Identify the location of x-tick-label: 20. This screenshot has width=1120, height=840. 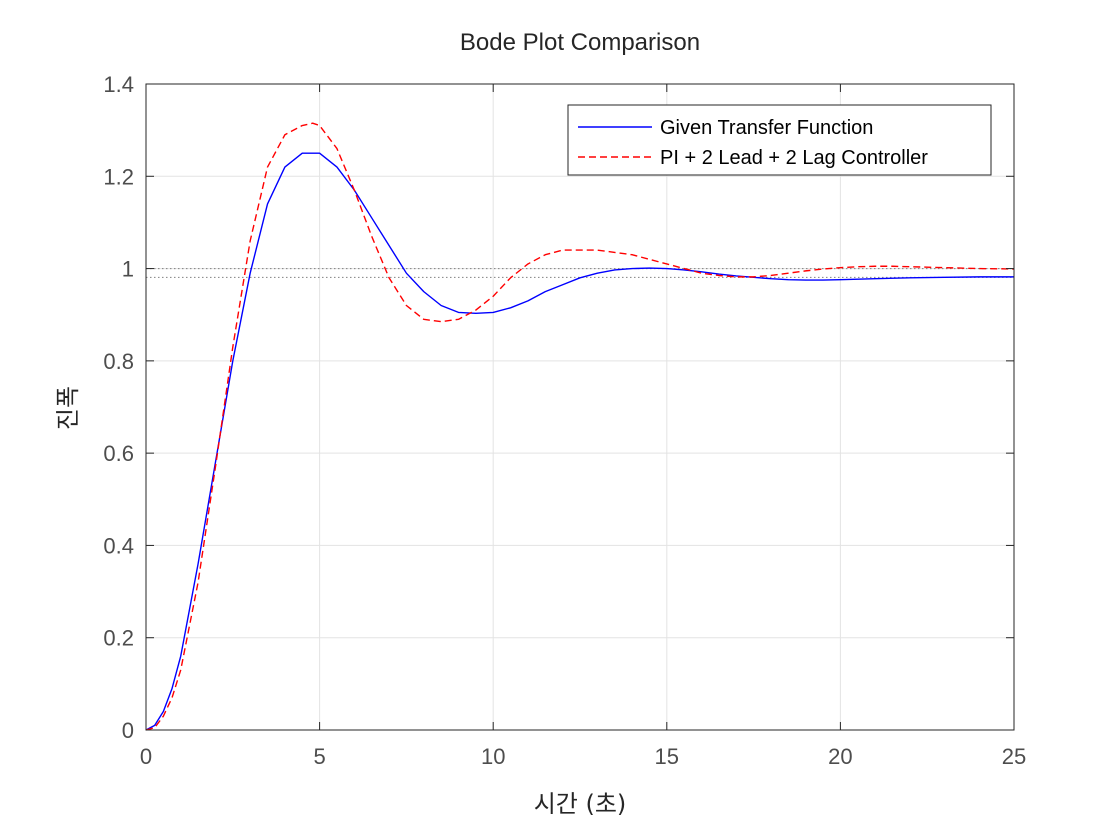
(840, 756).